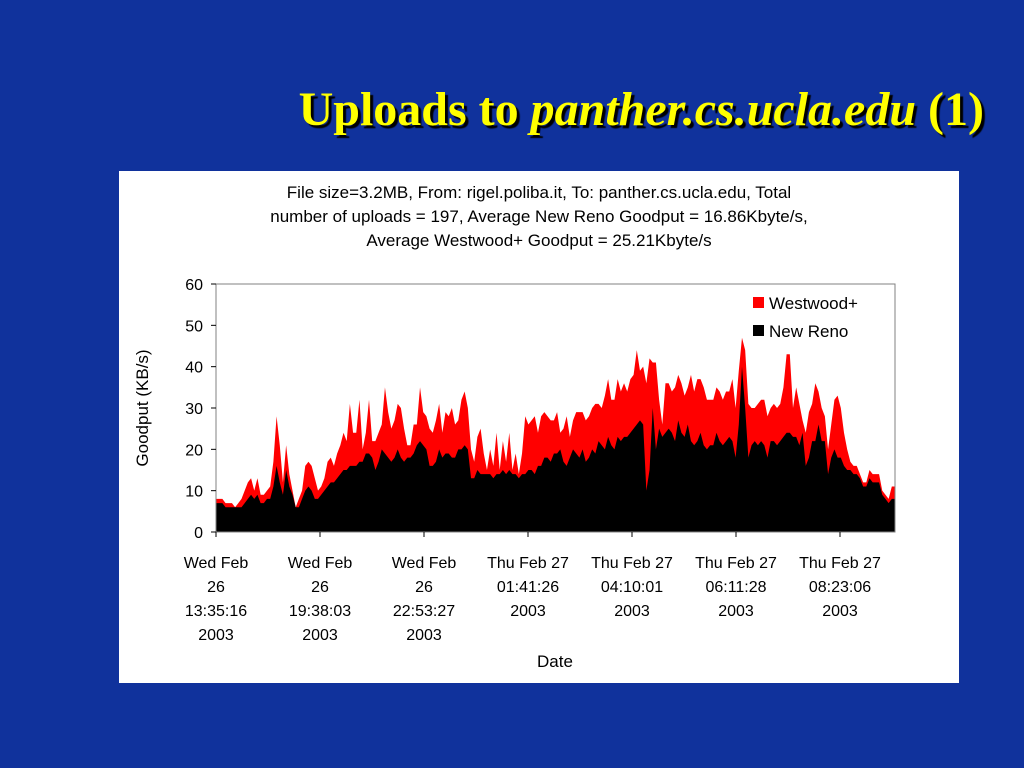 The height and width of the screenshot is (768, 1024). I want to click on x-tick-label: Thu Feb 27 01:41:26 2003, so click(528, 587).